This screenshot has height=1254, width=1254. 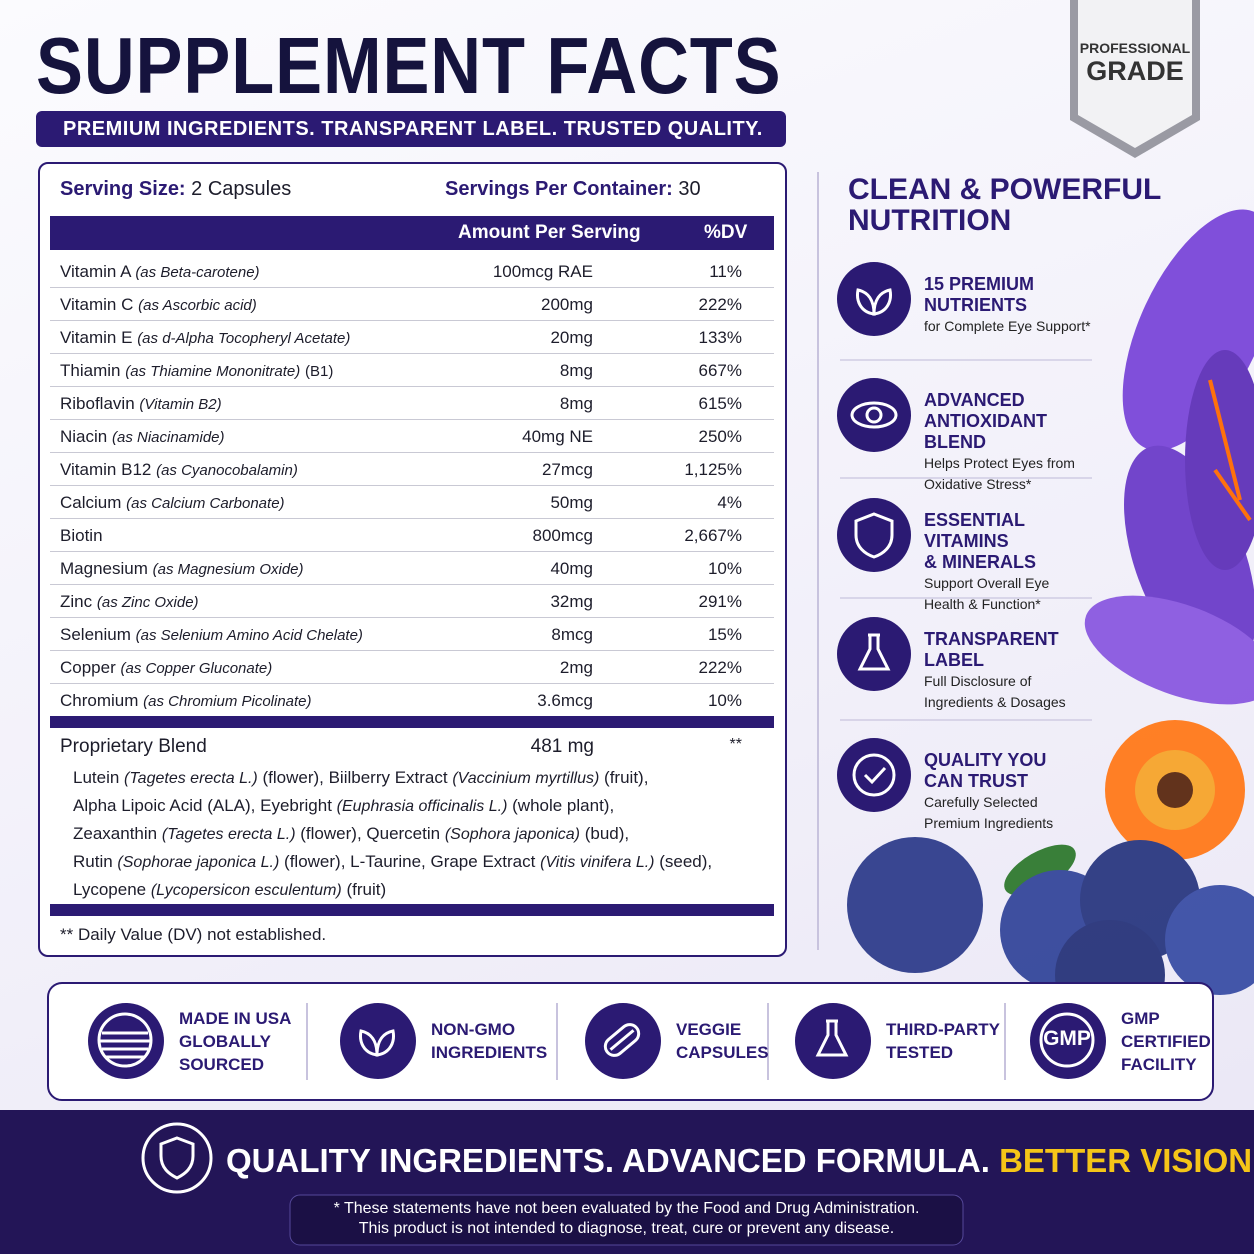 I want to click on side-title: CLEAN & POWERFUL NUTRITION, so click(x=1004, y=205).